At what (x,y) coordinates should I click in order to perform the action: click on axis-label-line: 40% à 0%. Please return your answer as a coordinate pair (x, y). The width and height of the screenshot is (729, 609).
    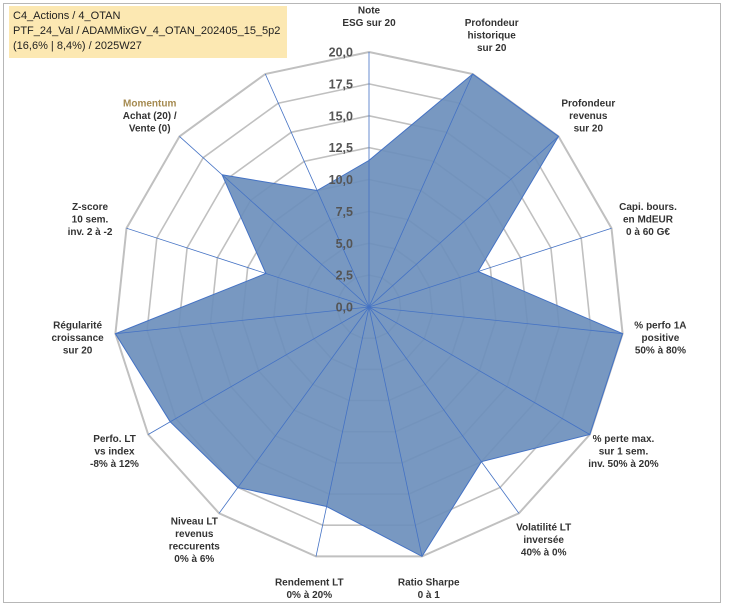
    Looking at the image, I should click on (544, 553).